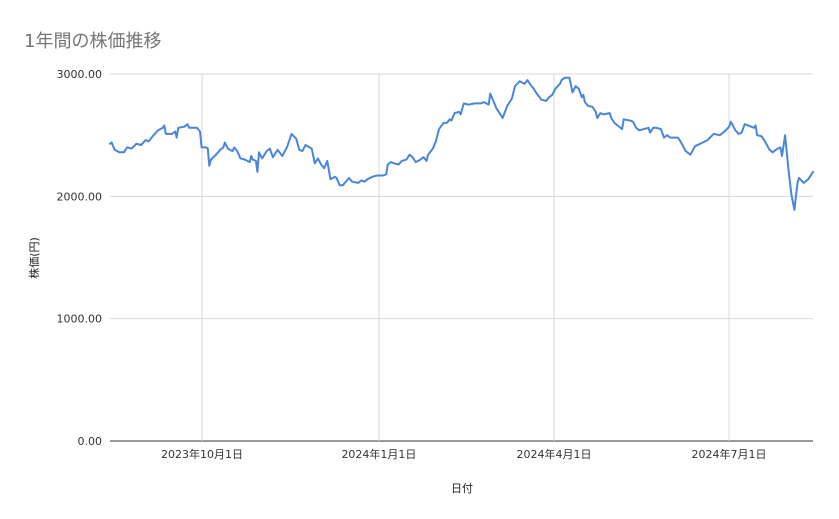 The width and height of the screenshot is (839, 519). What do you see at coordinates (80, 258) in the screenshot?
I see `y-axis-ticks: 0.00 1000.00 2000.00 3000.00` at bounding box center [80, 258].